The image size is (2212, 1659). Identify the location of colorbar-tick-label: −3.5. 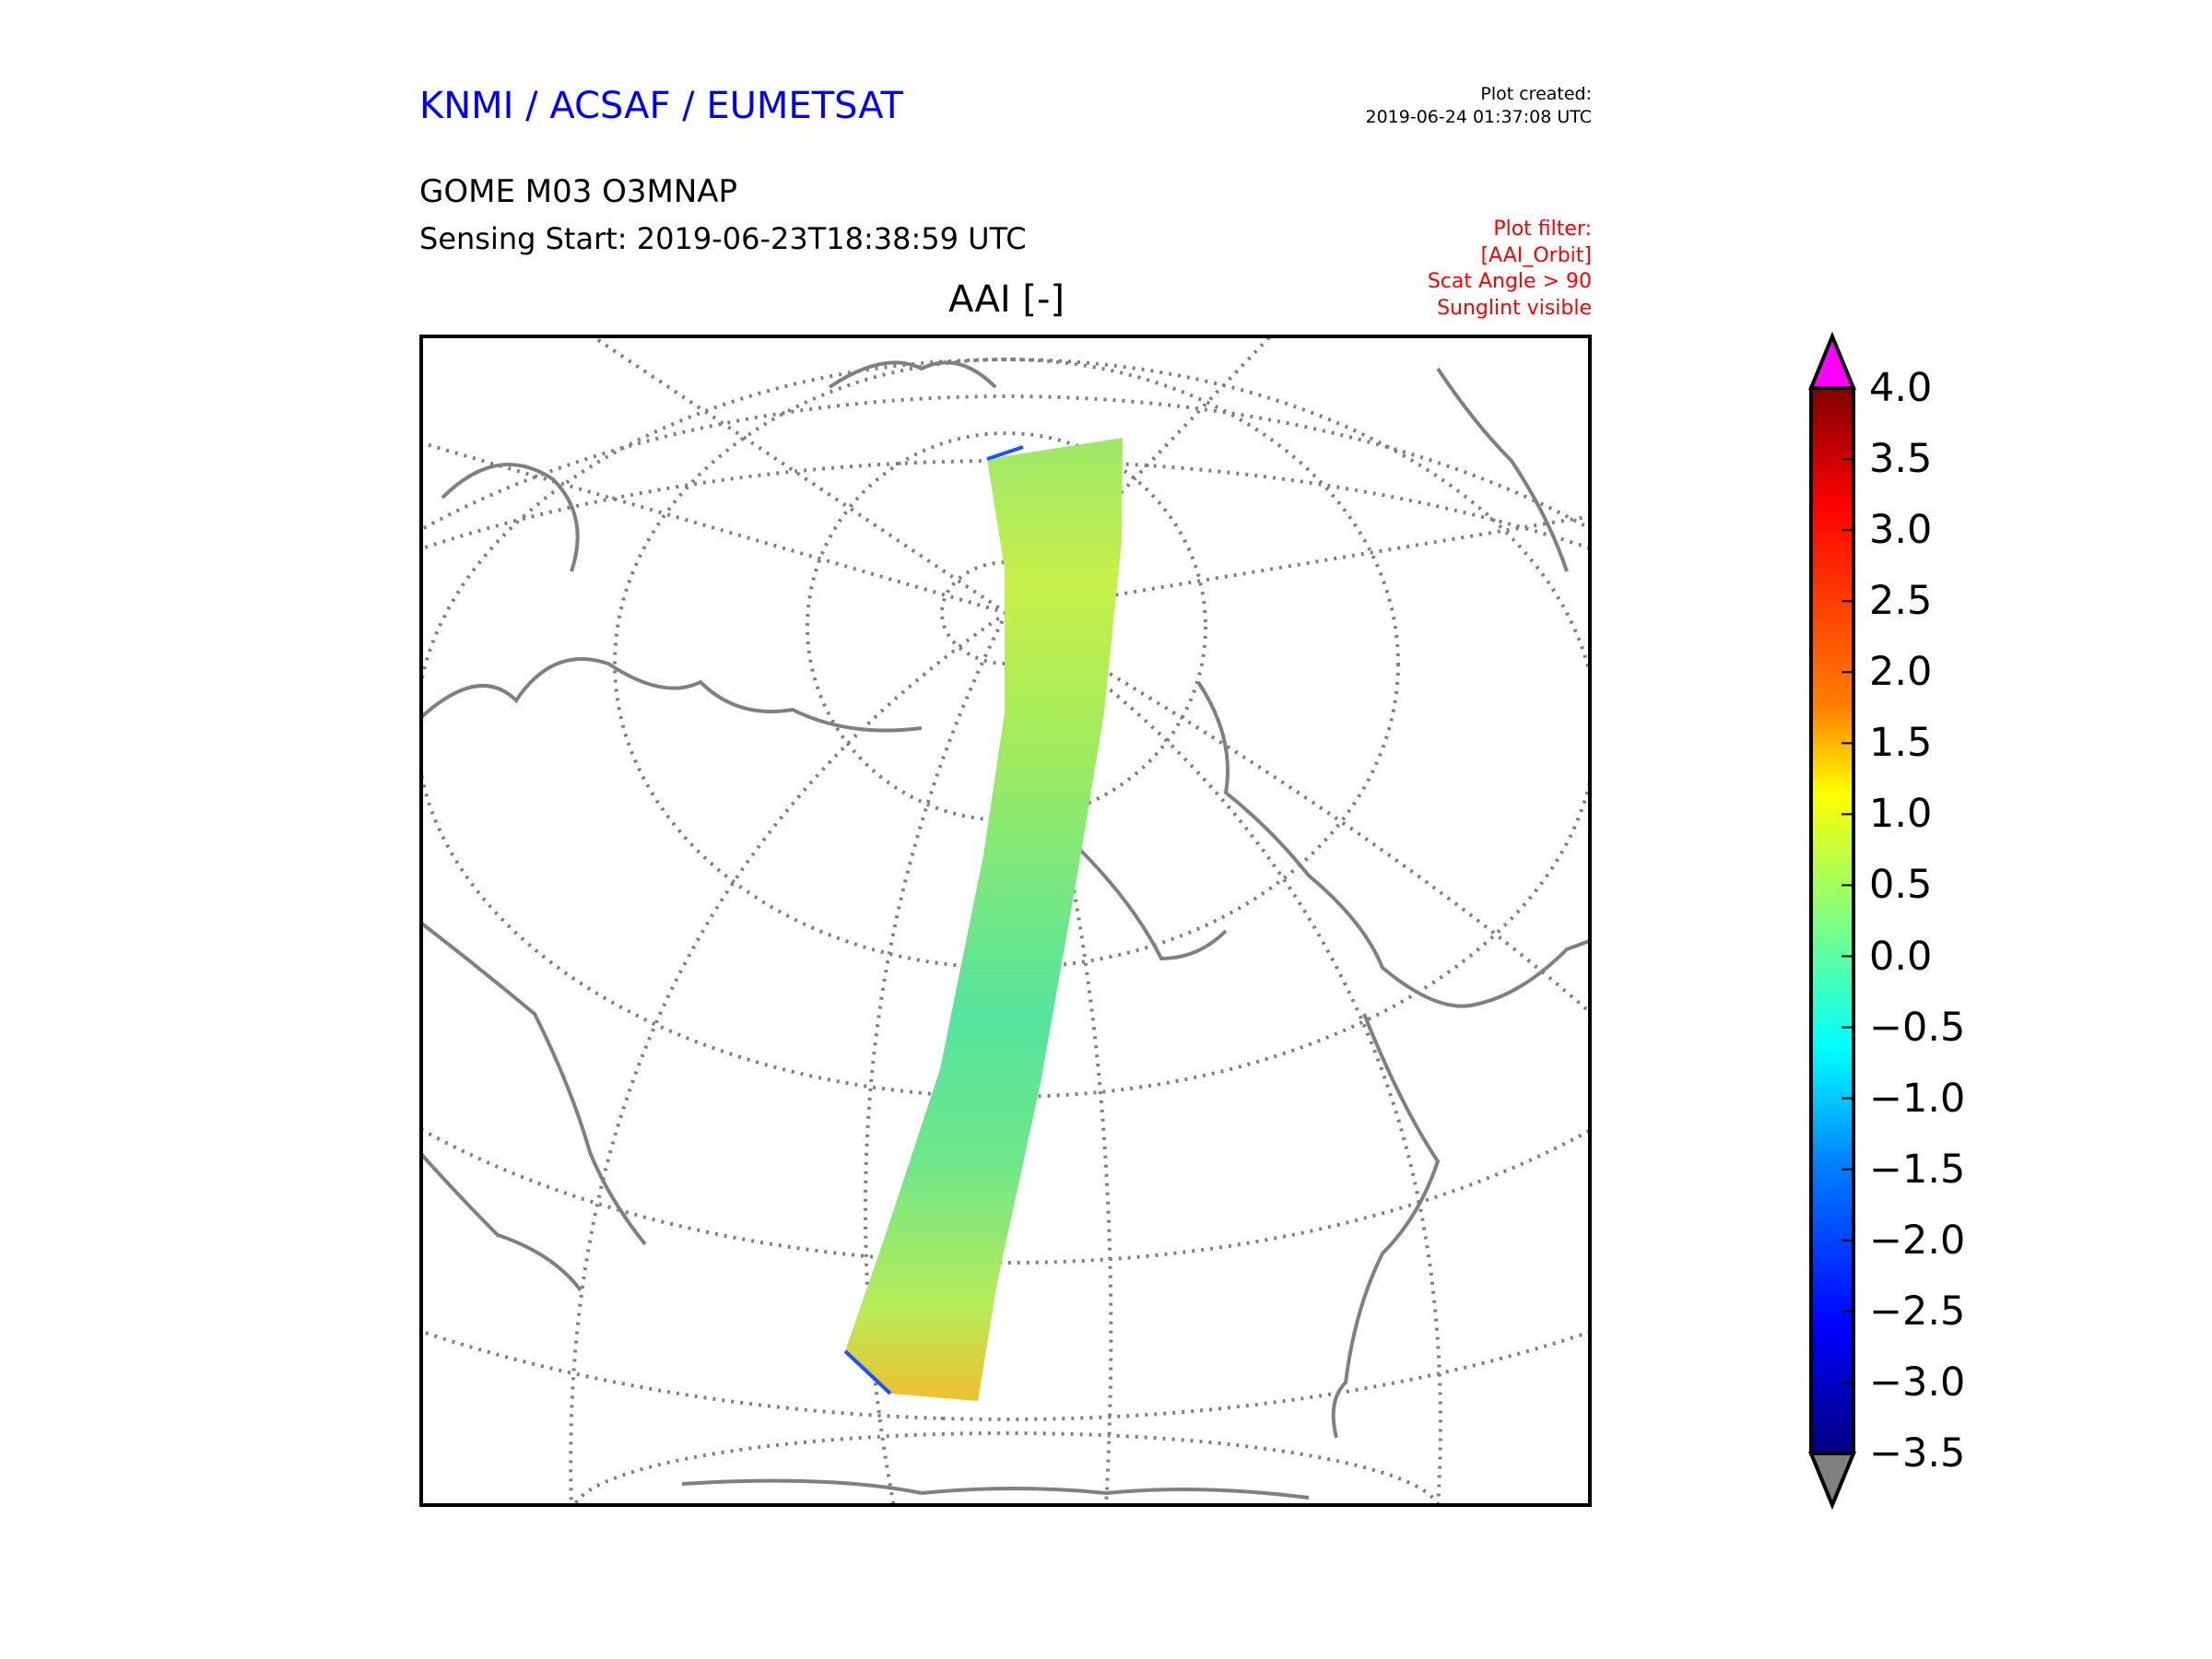
(1917, 1453).